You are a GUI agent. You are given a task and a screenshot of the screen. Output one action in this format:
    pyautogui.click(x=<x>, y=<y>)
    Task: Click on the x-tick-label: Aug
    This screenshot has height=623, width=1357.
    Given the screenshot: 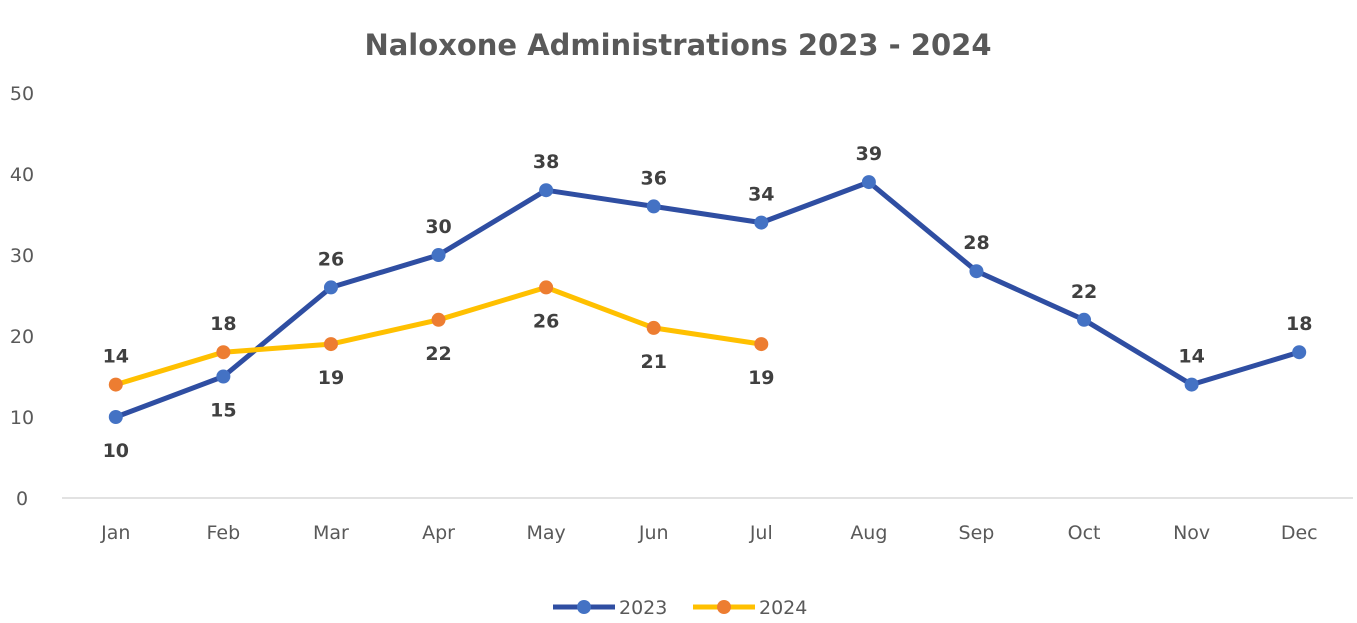 What is the action you would take?
    pyautogui.click(x=868, y=533)
    